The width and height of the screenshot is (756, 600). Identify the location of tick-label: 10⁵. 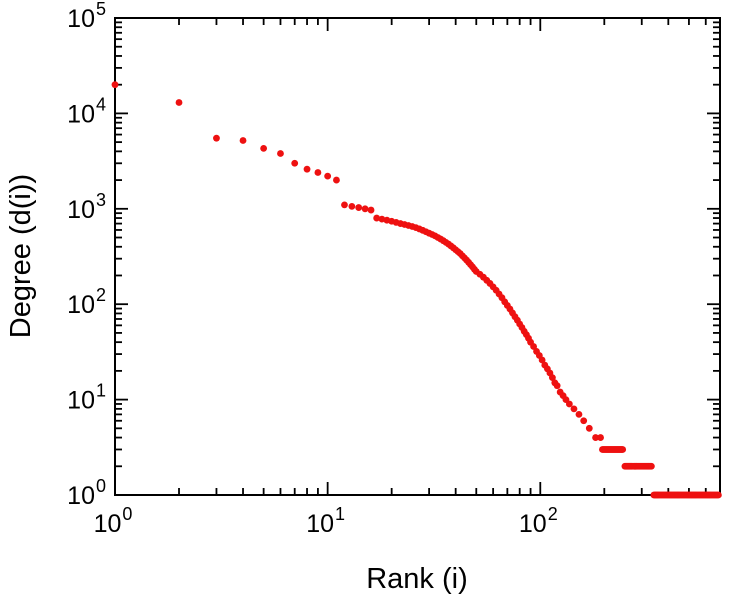
(86, 16).